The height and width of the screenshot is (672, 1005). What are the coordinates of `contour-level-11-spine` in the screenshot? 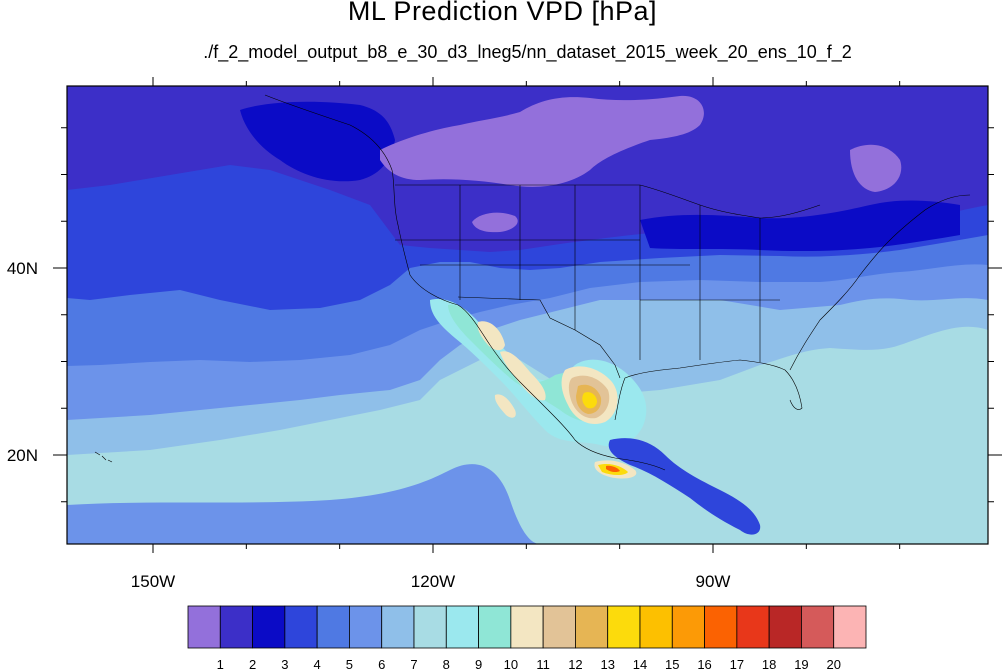 It's located at (523, 376).